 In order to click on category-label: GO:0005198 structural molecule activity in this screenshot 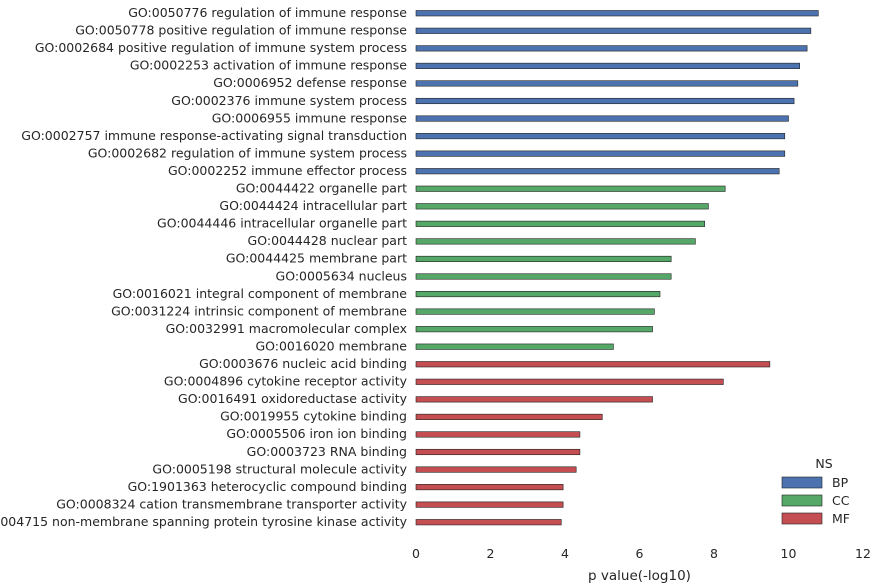, I will do `click(279, 468)`.